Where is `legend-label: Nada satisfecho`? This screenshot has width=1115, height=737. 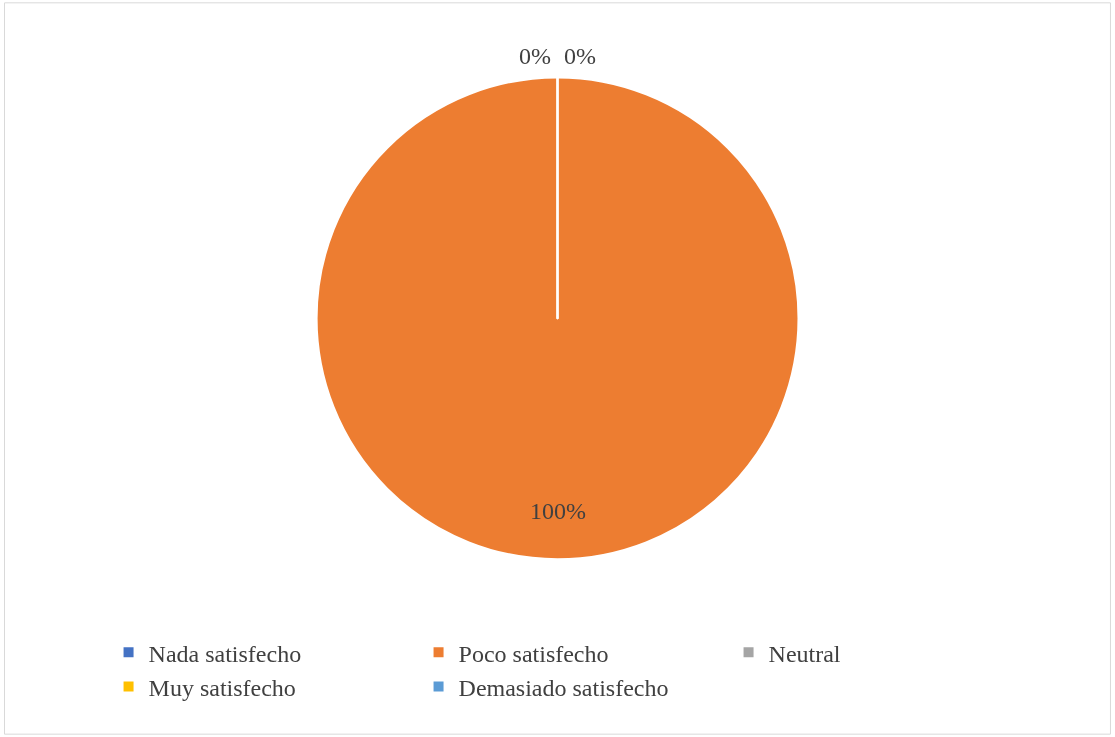 legend-label: Nada satisfecho is located at coordinates (225, 653).